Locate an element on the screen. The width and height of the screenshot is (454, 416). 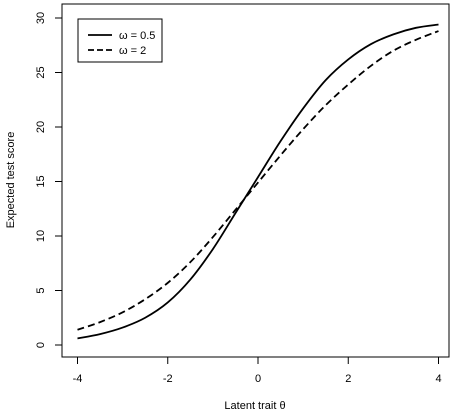
legend-box is located at coordinates (120, 40).